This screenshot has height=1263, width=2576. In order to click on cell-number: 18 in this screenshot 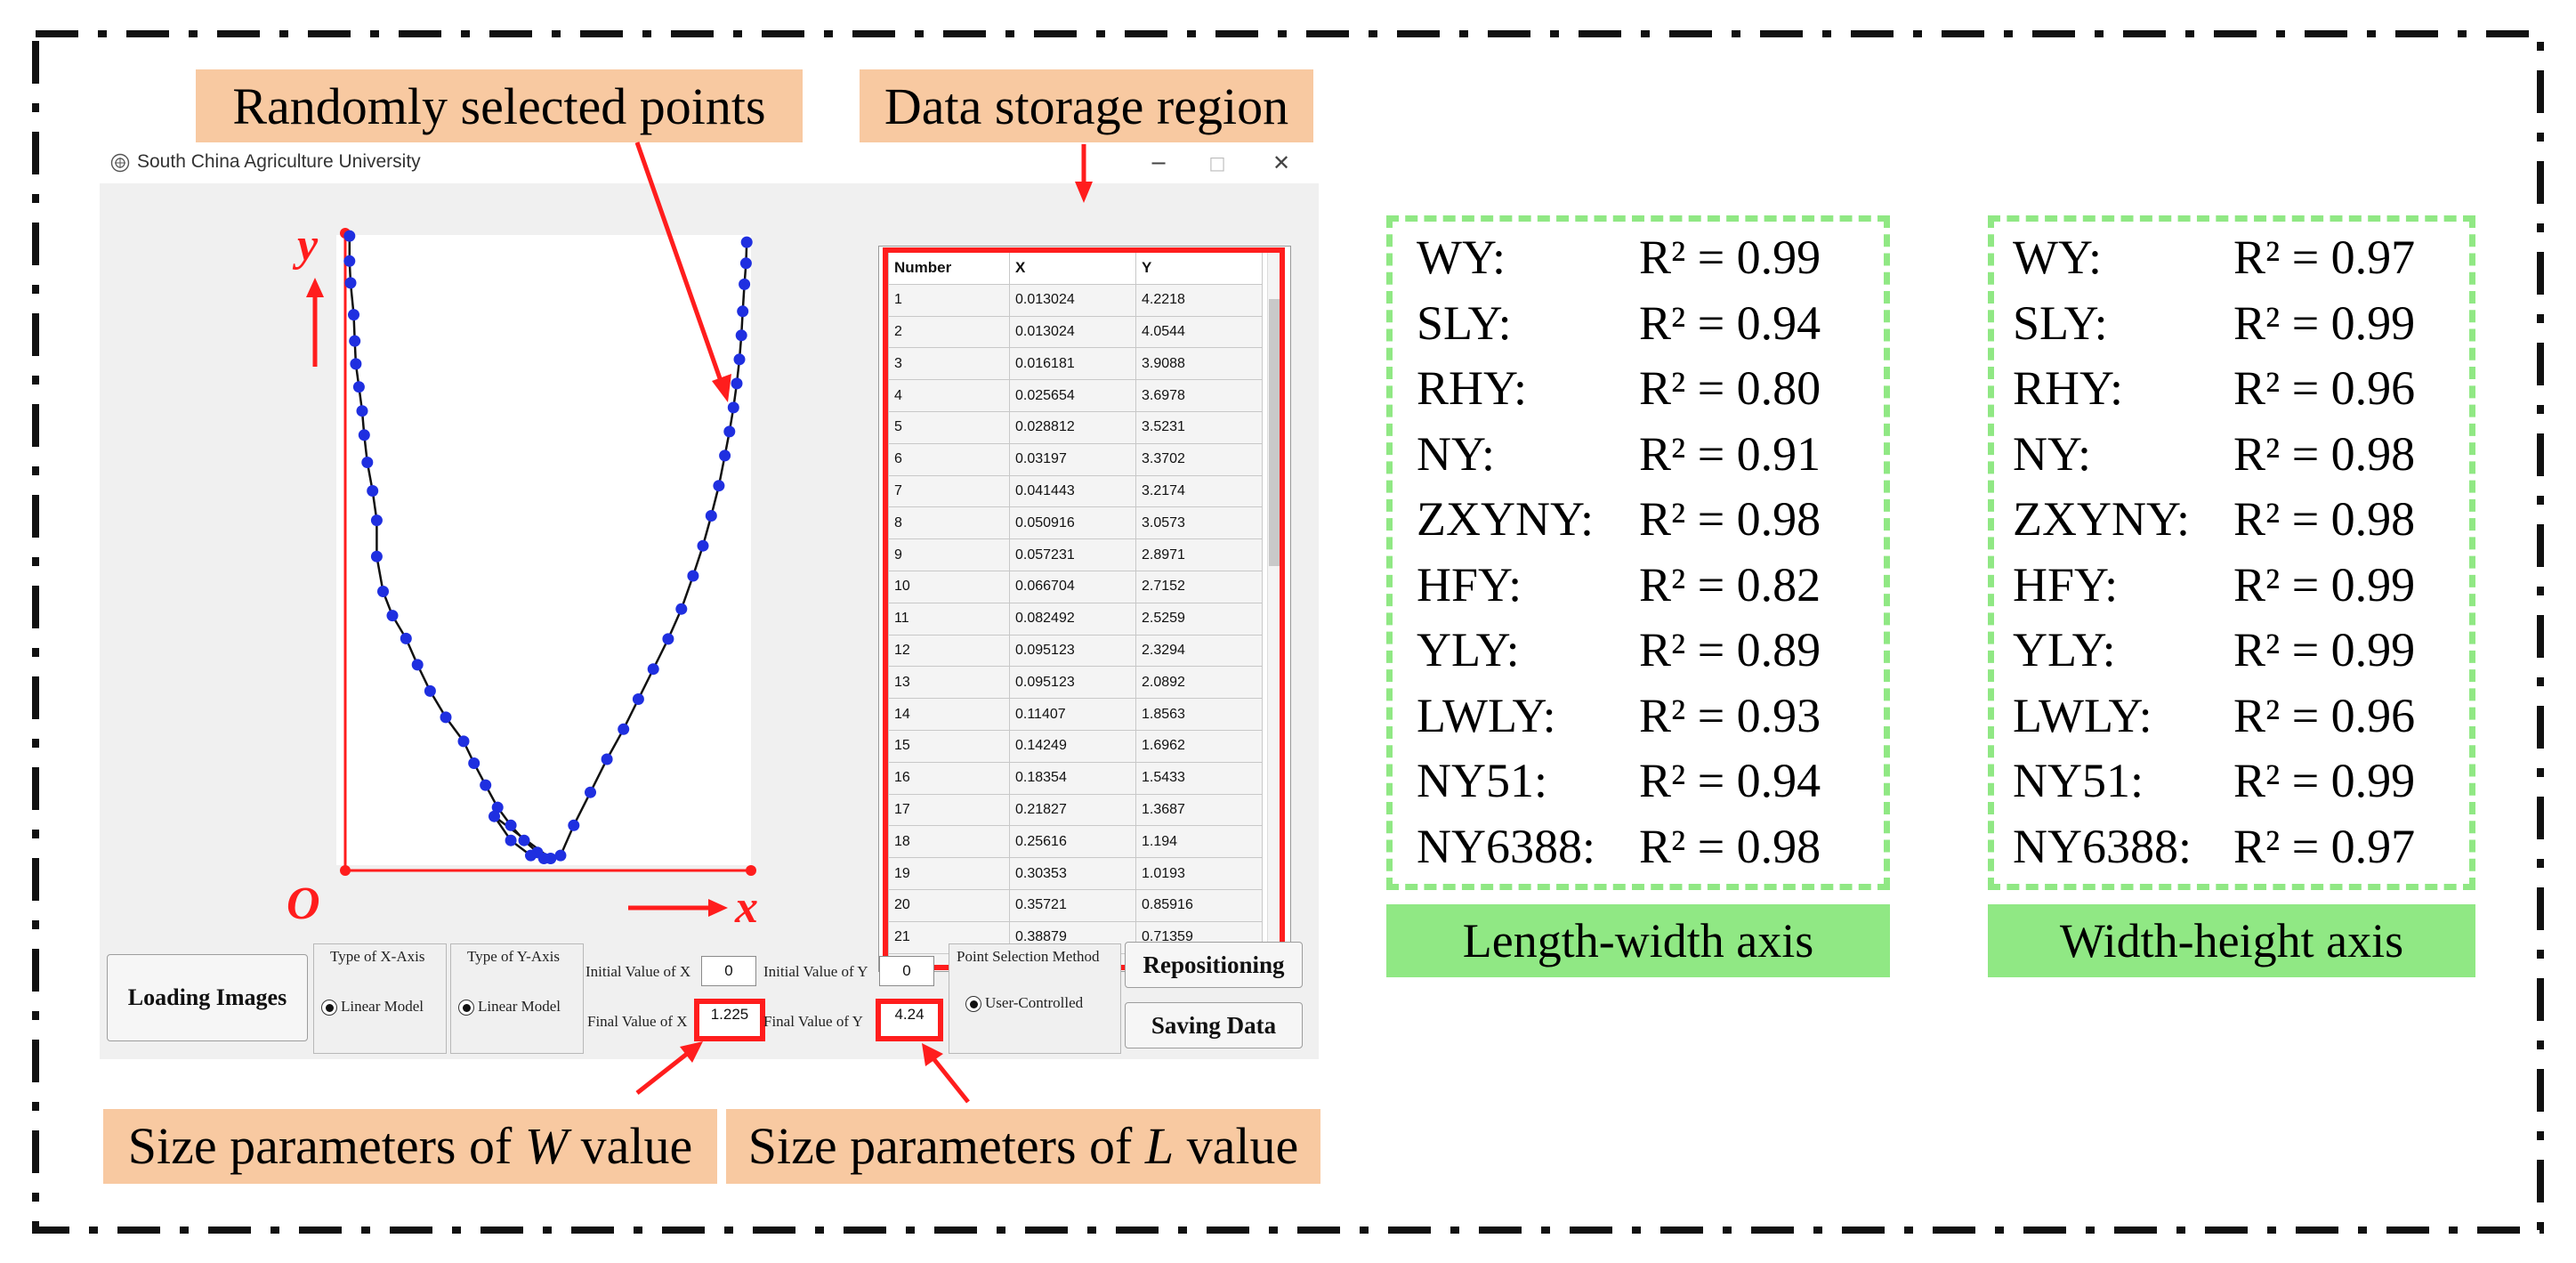, I will do `click(949, 842)`.